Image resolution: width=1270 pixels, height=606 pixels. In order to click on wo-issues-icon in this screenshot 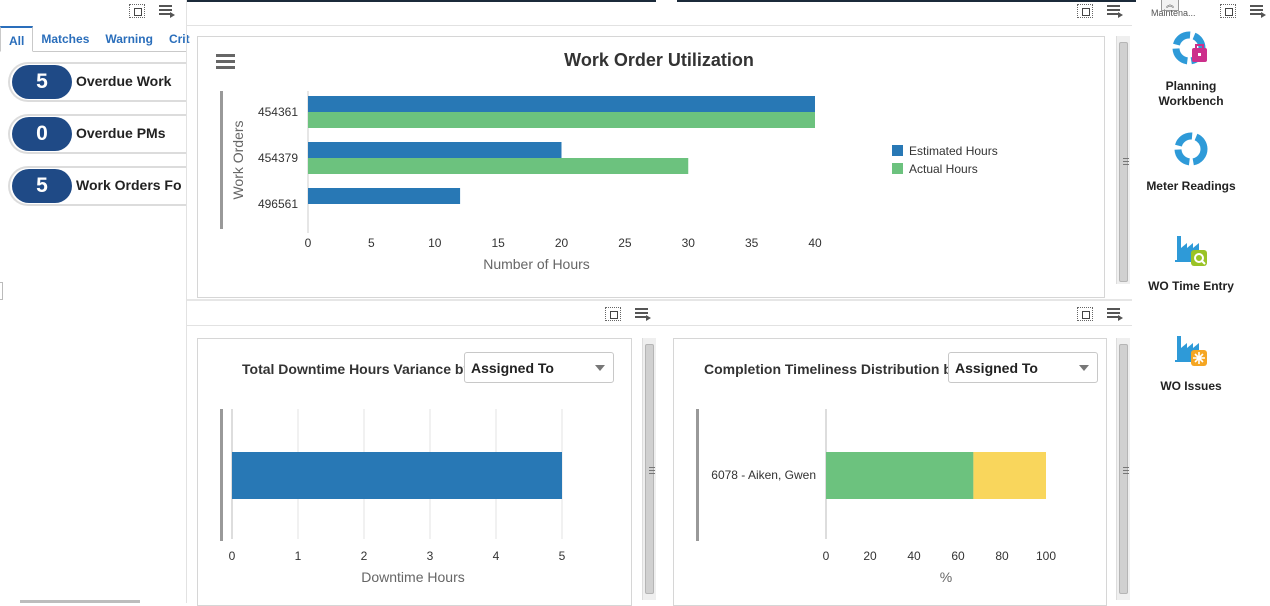, I will do `click(1191, 351)`.